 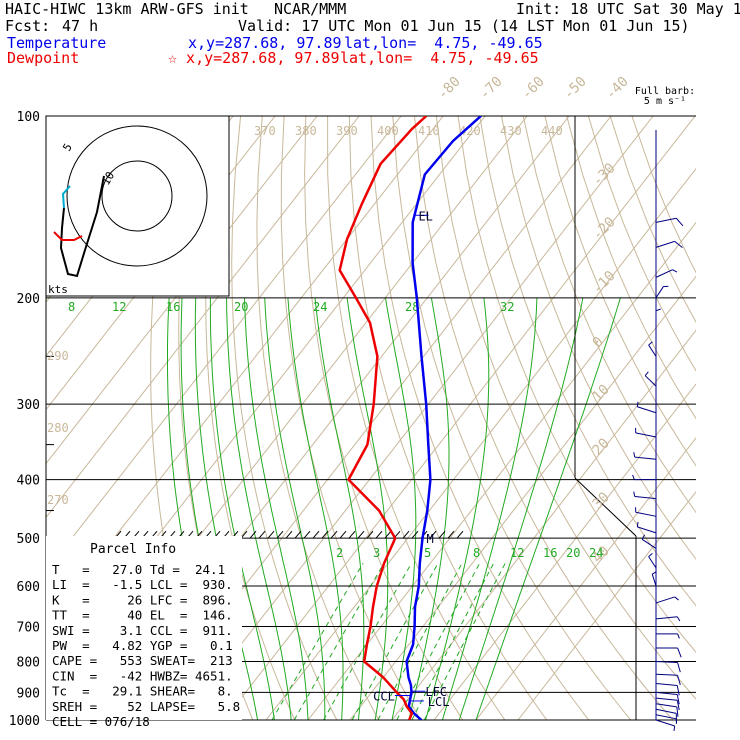 I want to click on hodograph-trace-upper, so click(x=66, y=197).